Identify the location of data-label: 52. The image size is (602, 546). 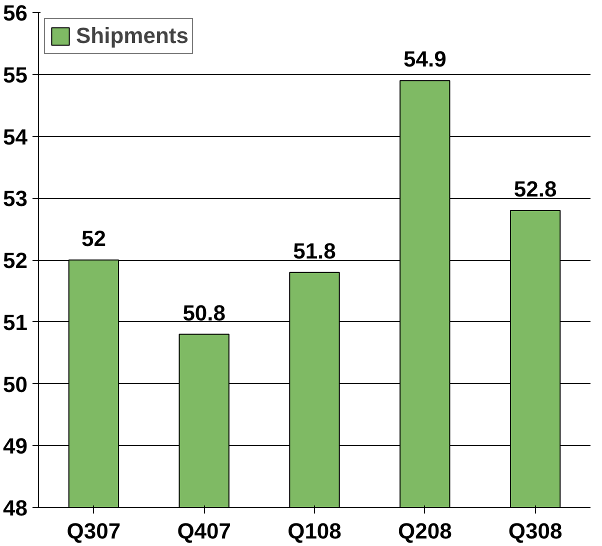
(93, 238).